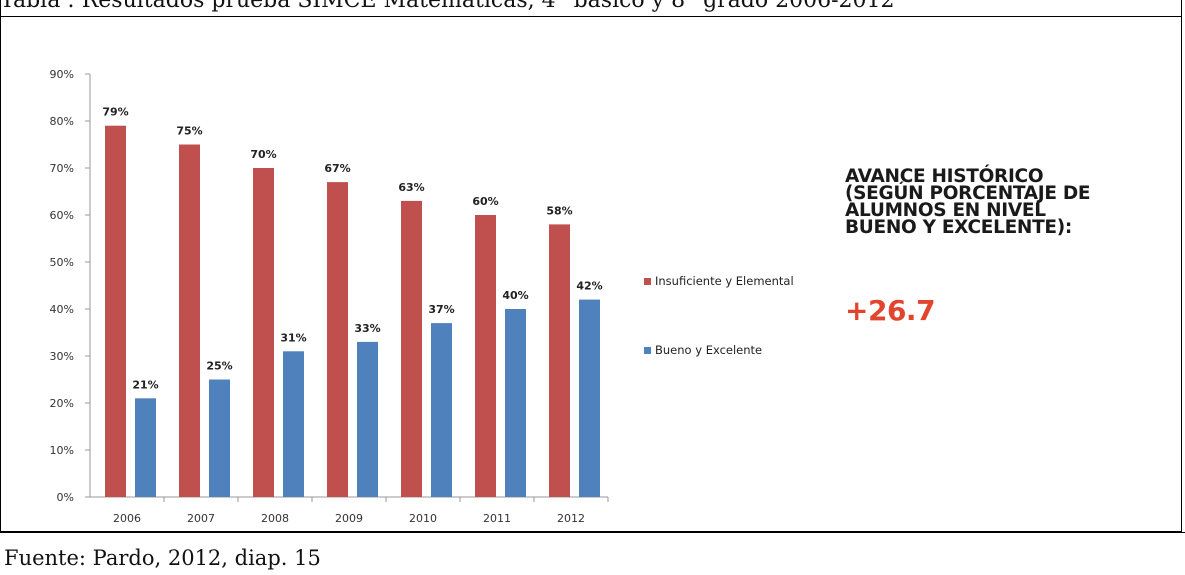  Describe the element at coordinates (571, 518) in the screenshot. I see `x-tick-label: 2012` at that location.